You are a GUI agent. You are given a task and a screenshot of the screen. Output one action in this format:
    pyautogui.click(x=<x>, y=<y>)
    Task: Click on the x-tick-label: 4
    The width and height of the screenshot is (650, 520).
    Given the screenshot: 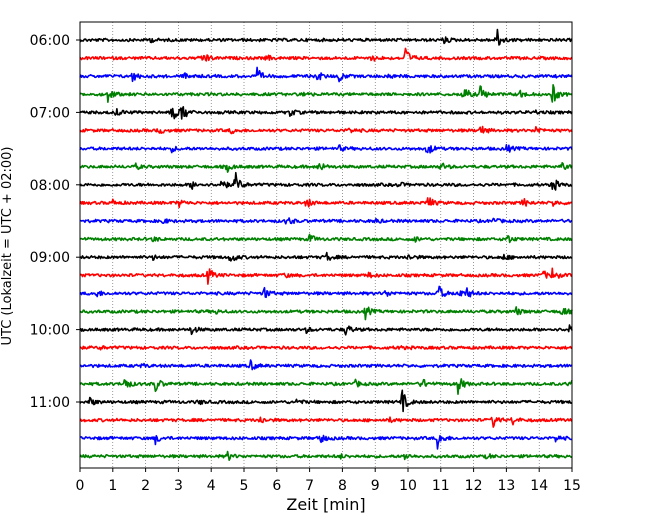 What is the action you would take?
    pyautogui.click(x=211, y=486)
    